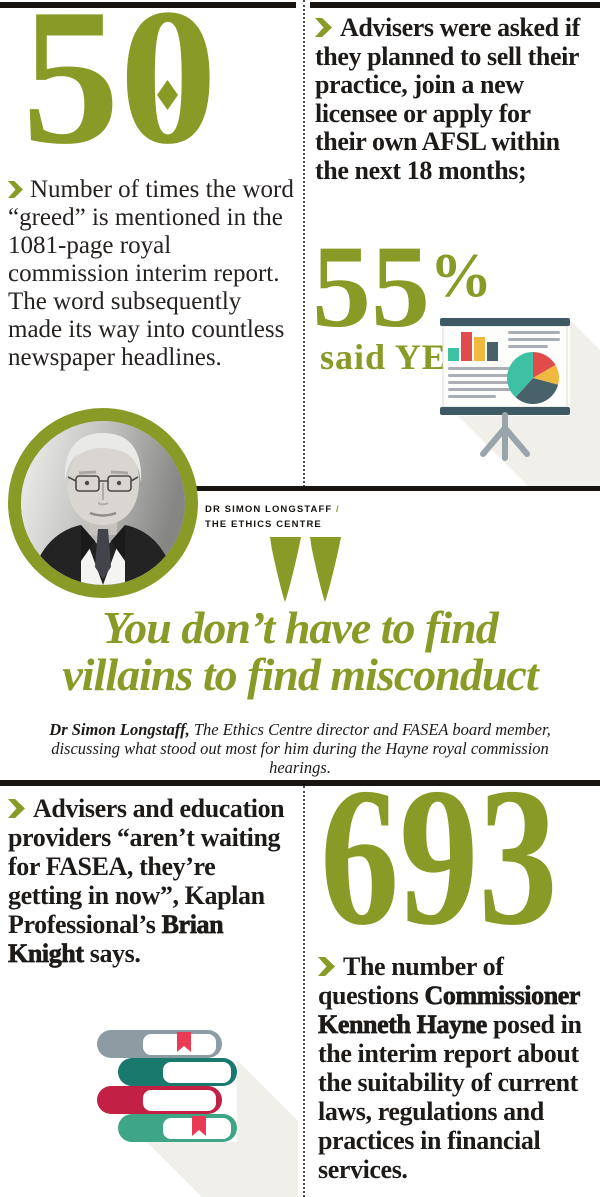 Image resolution: width=600 pixels, height=1197 pixels. I want to click on column-divider-bottom, so click(304, 991).